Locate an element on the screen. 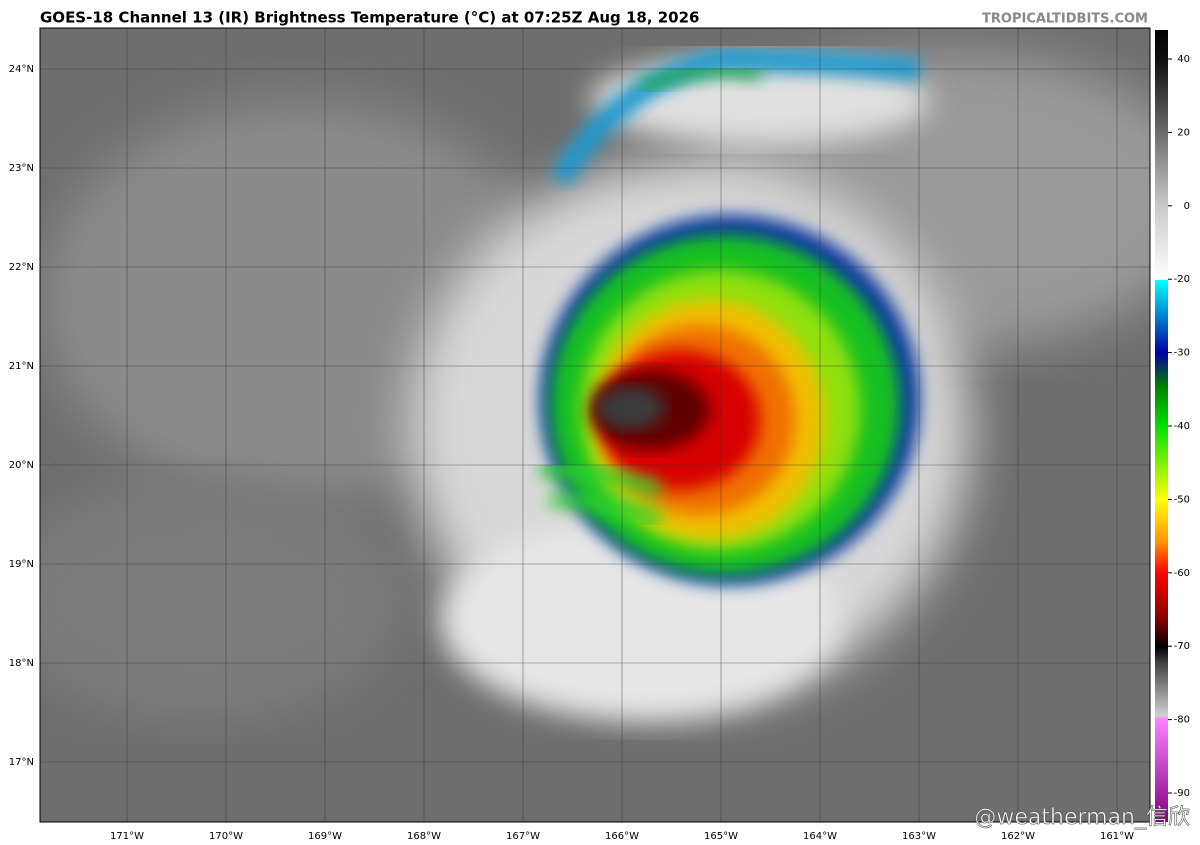 This screenshot has height=845, width=1200. colorbar-tick-label: 40 is located at coordinates (1183, 59).